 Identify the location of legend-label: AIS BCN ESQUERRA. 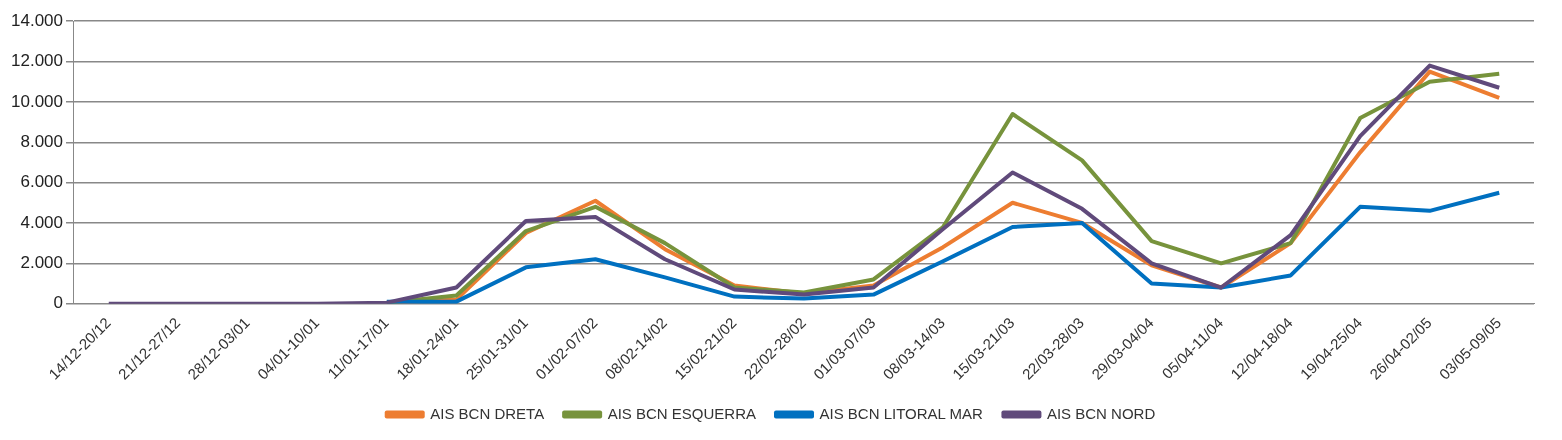
(682, 413).